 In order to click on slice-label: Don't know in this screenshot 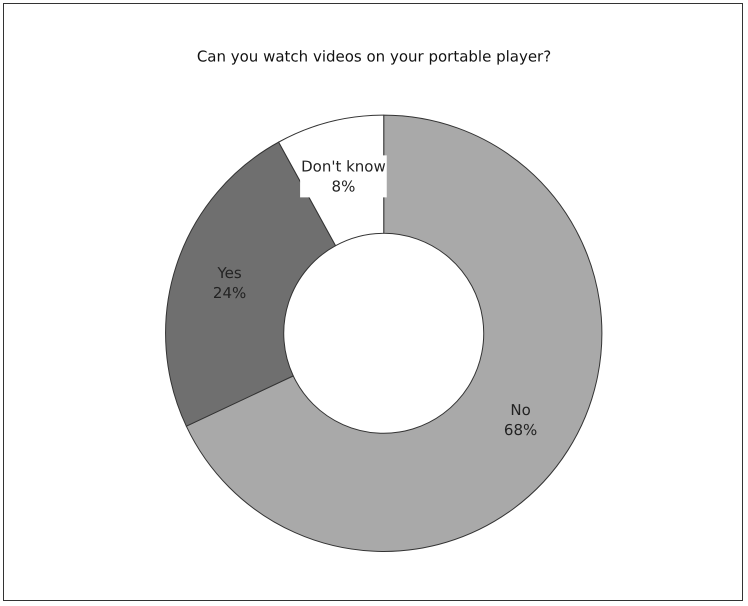, I will do `click(343, 166)`.